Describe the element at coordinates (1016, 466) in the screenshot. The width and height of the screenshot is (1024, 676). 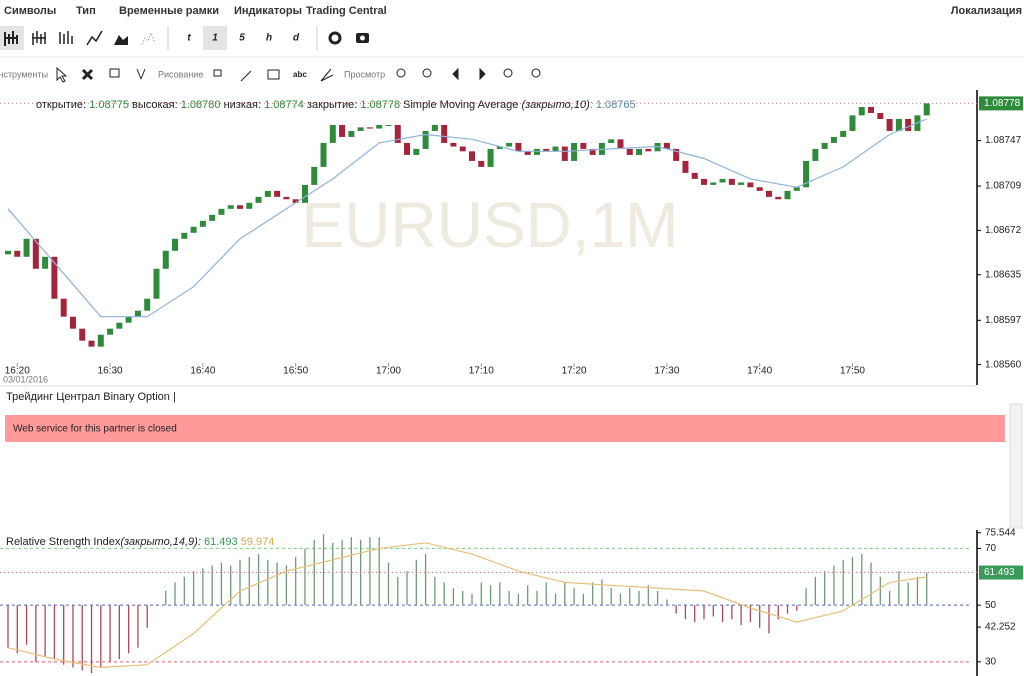
I see `scrollbar` at that location.